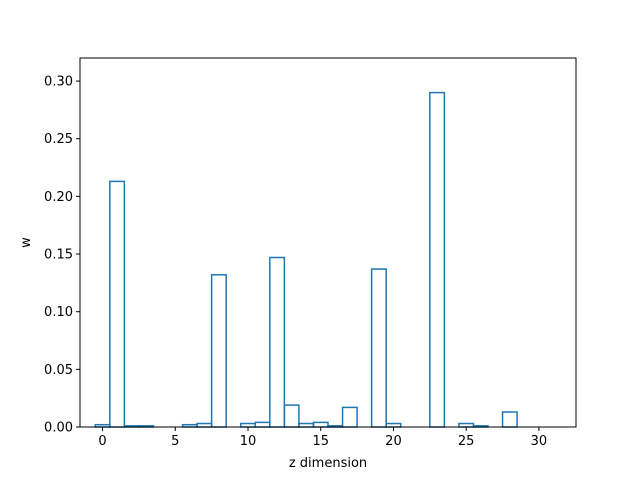 The width and height of the screenshot is (640, 480). Describe the element at coordinates (320, 441) in the screenshot. I see `x-tick-label: 15` at that location.